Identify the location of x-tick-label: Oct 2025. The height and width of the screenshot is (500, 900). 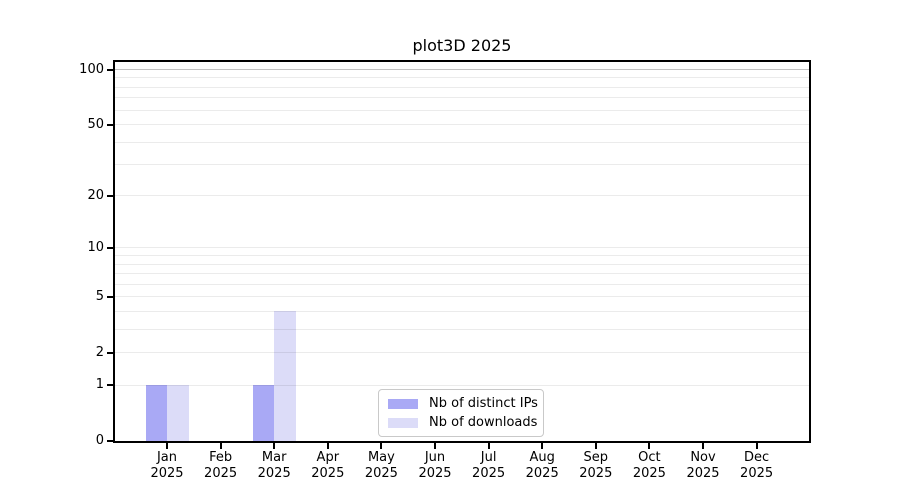
(649, 465).